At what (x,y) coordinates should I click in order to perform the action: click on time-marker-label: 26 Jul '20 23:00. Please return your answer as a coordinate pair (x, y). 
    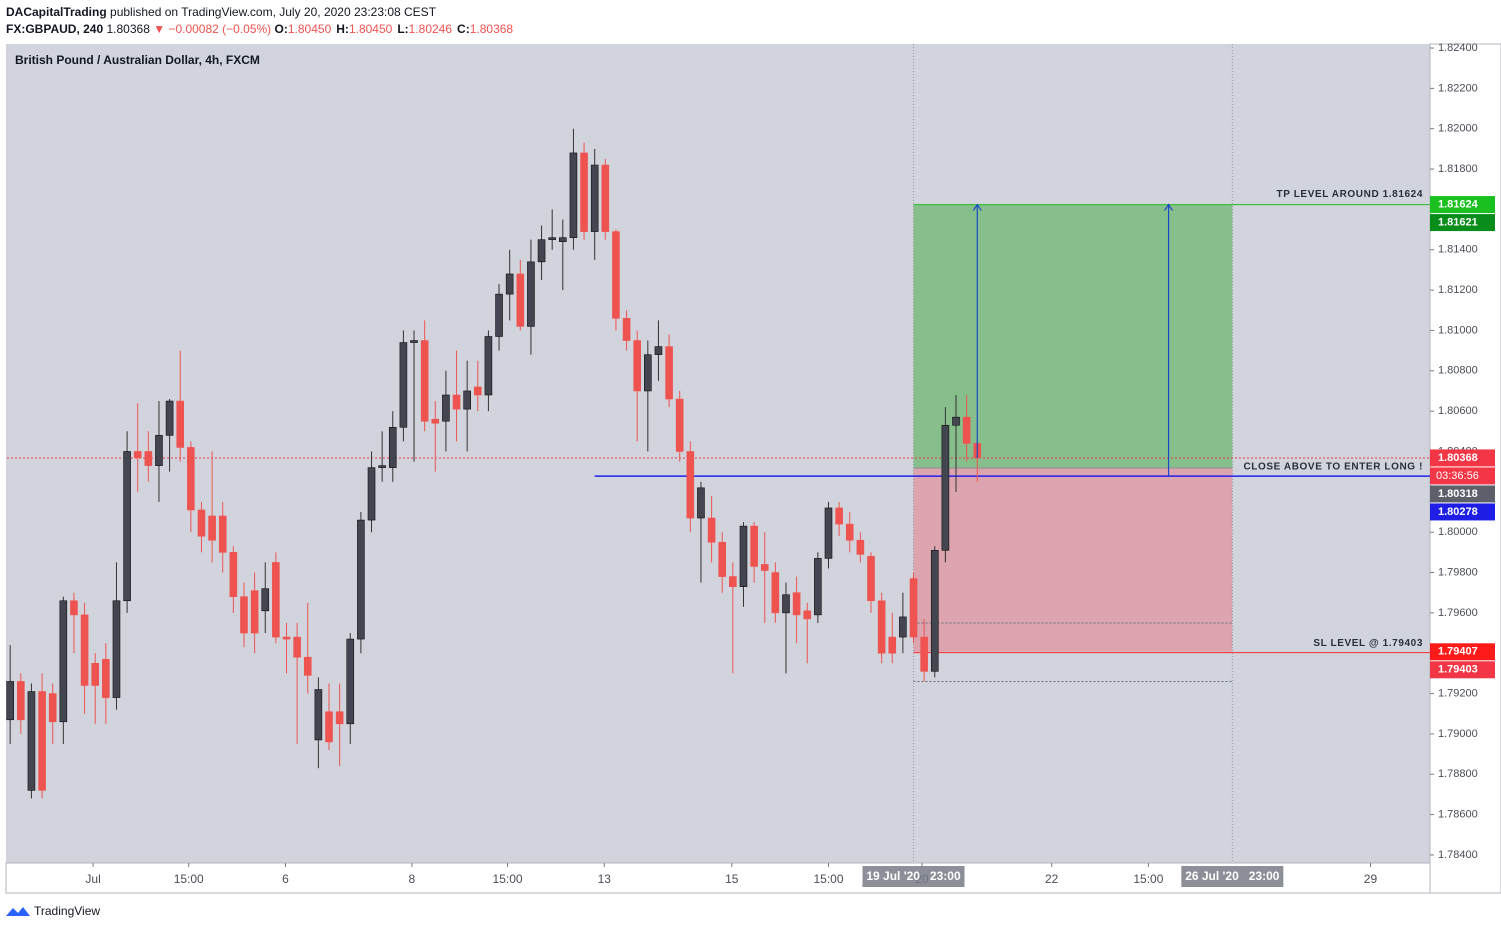
    Looking at the image, I should click on (1232, 876).